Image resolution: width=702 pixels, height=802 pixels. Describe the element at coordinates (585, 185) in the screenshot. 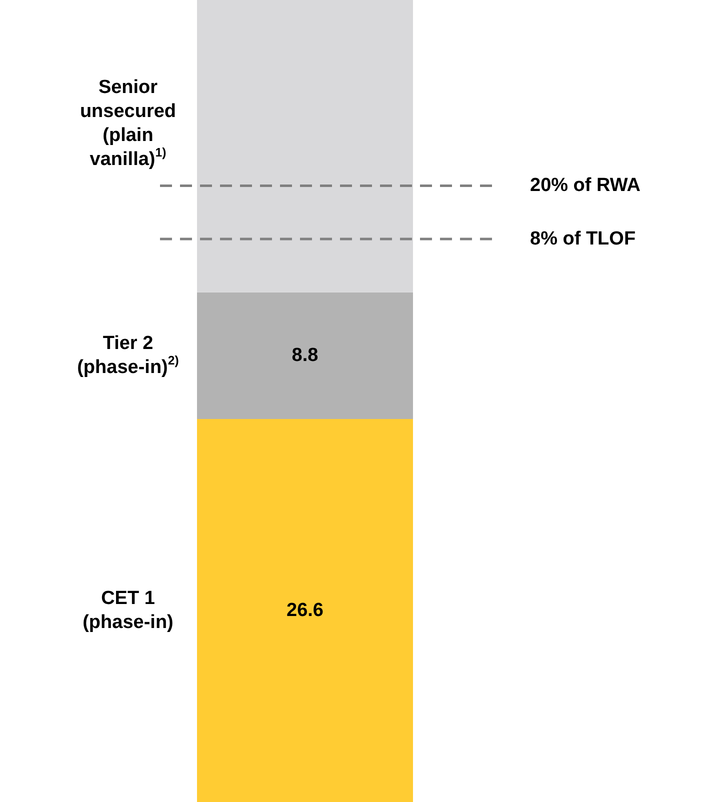

I see `ref-line-label: 20% of RWA` at that location.